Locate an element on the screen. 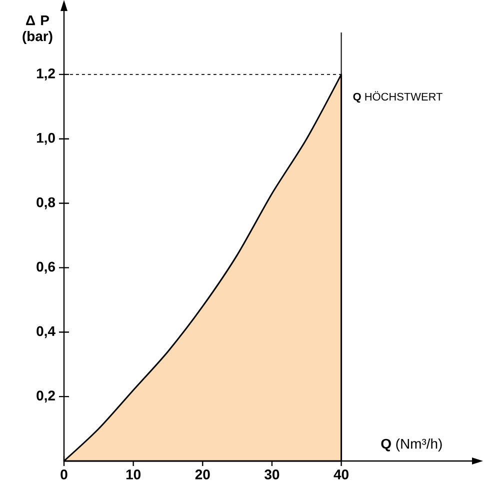  x-tick-label: 0 is located at coordinates (64, 475).